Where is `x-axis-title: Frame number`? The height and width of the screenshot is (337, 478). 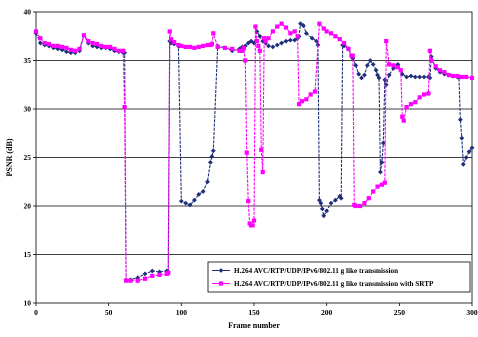
x-axis-title: Frame number is located at coordinates (254, 325).